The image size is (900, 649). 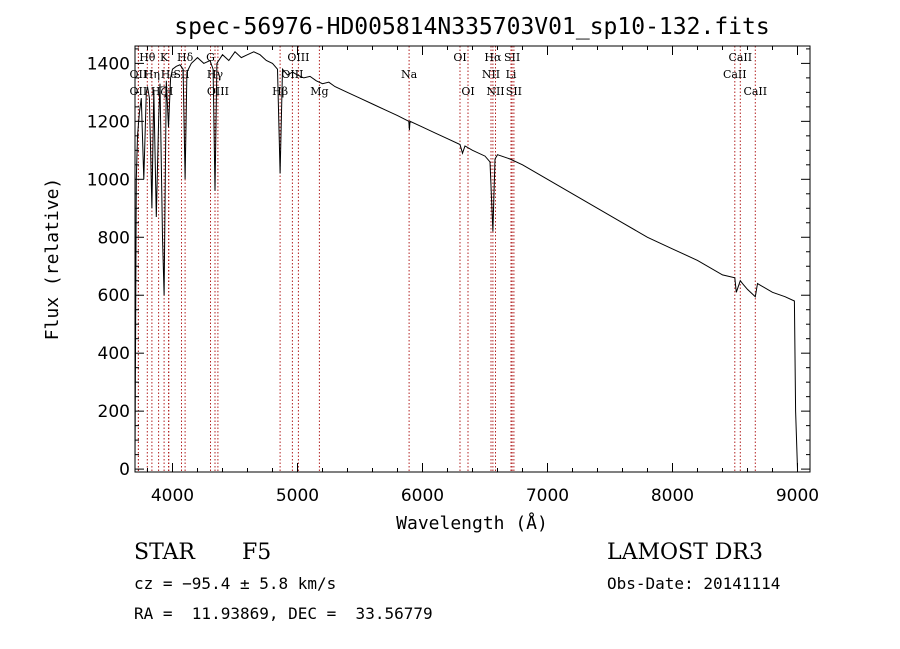 I want to click on x-tick-label: 8000, so click(x=672, y=496).